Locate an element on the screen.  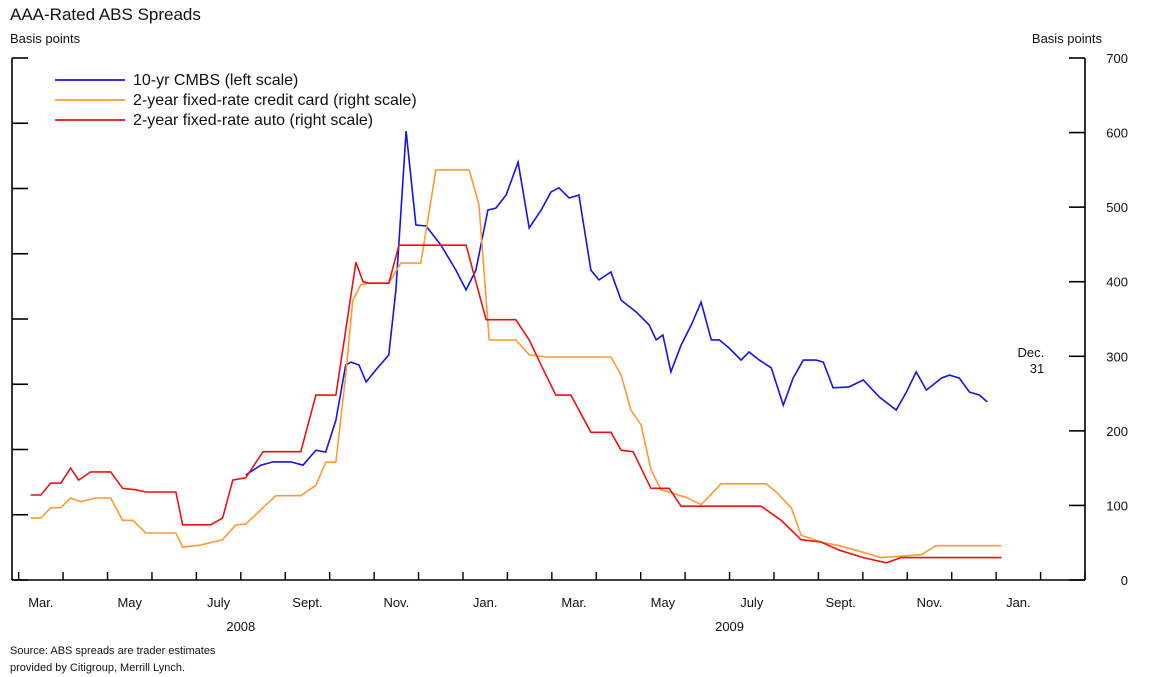
y2-tick-label: 100 is located at coordinates (1117, 505).